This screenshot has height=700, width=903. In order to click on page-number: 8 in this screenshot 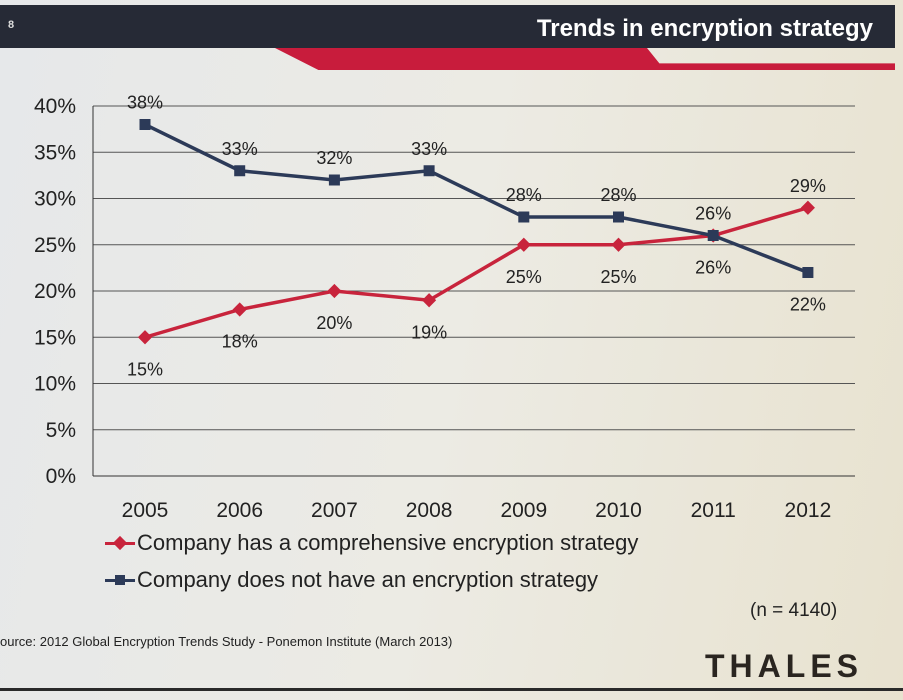, I will do `click(11, 25)`.